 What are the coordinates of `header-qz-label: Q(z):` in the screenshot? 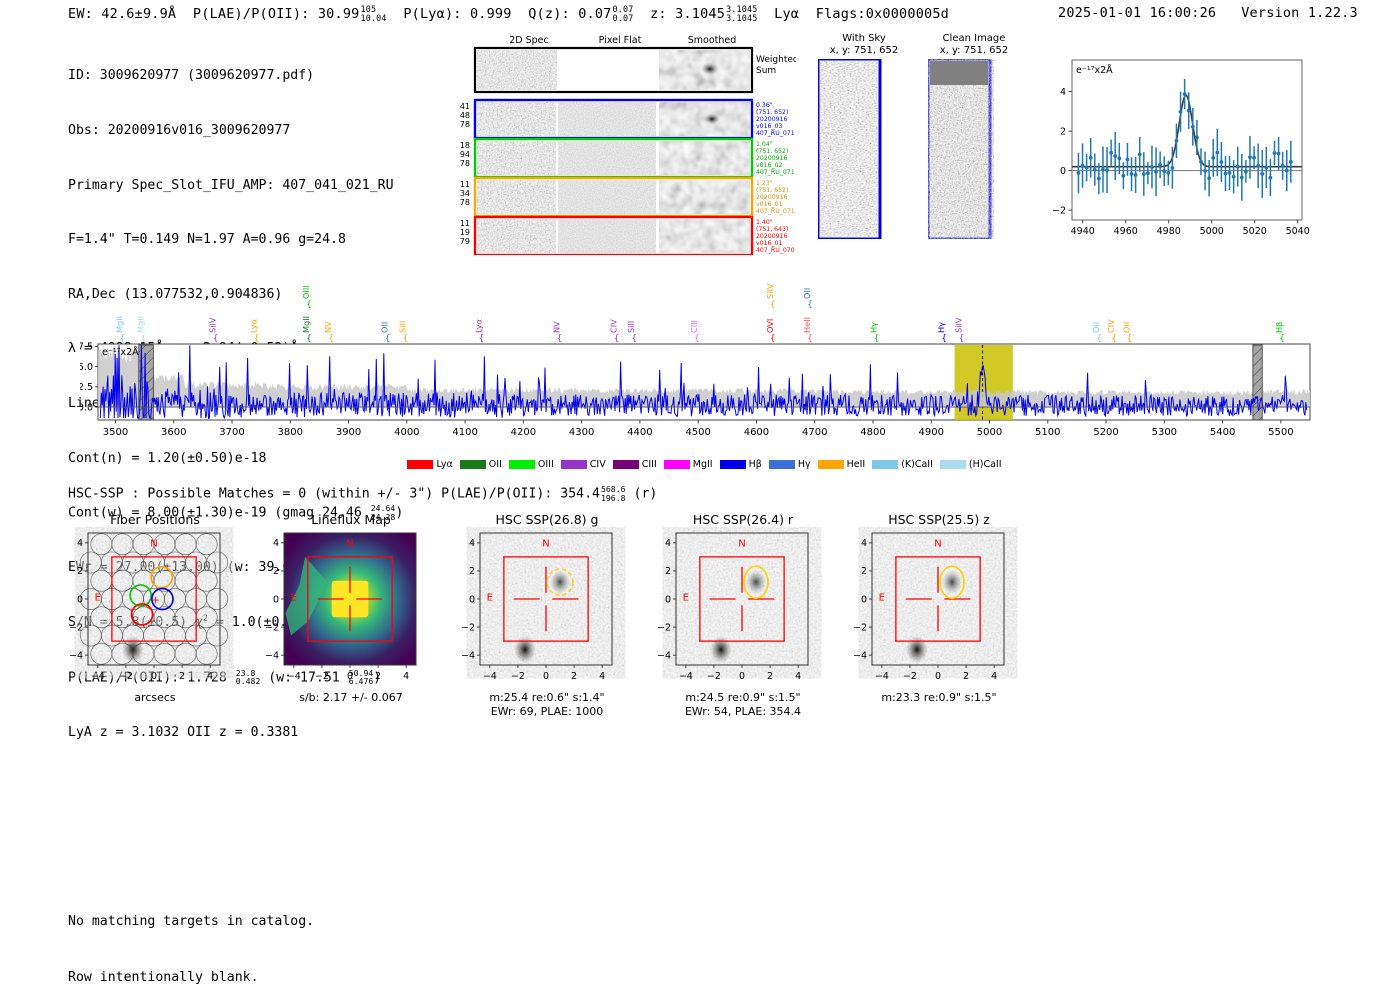 It's located at (549, 13).